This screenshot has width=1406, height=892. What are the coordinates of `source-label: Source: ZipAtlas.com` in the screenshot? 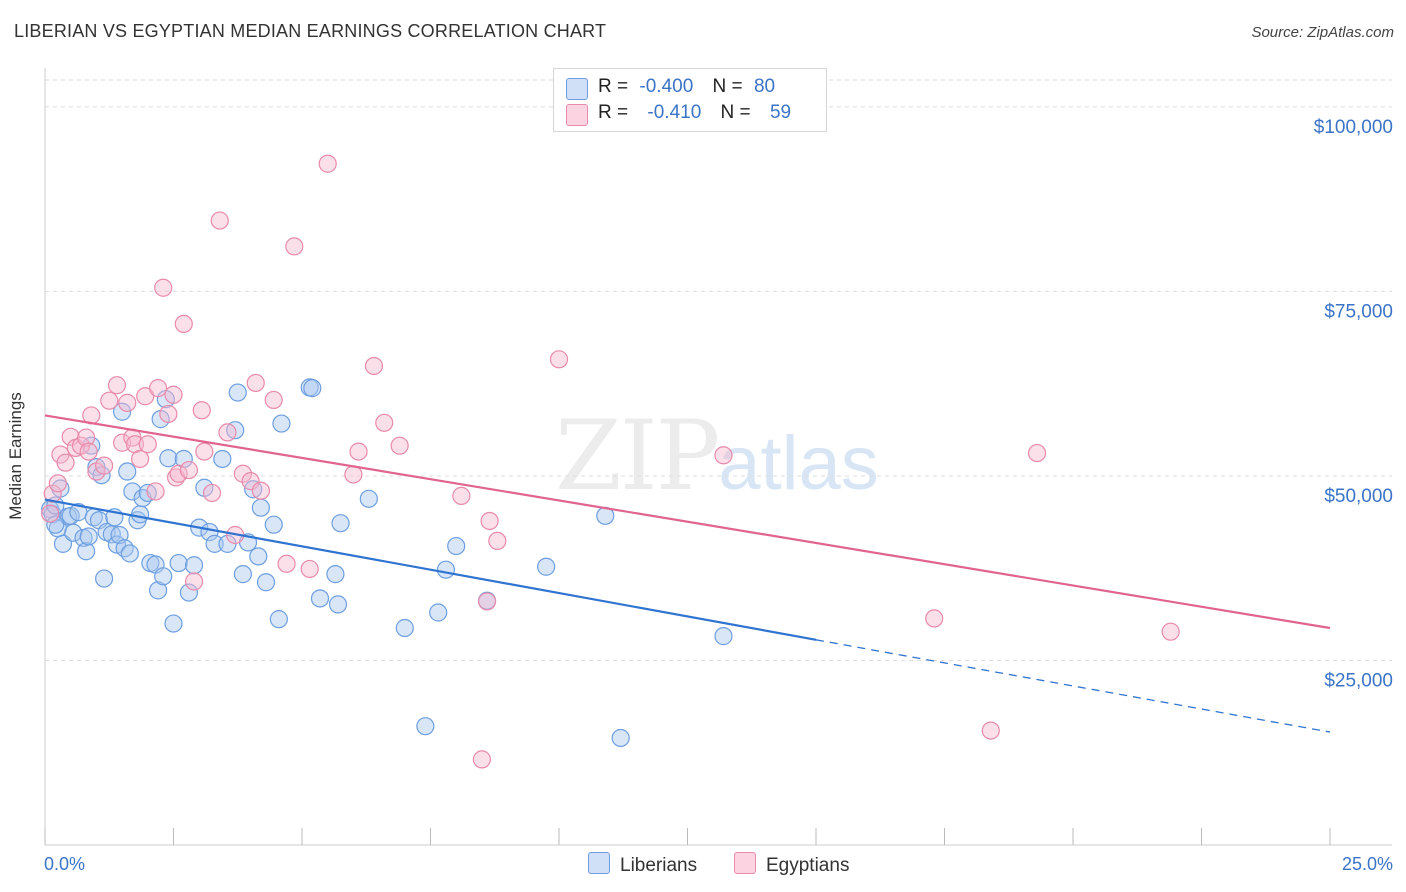 It's located at (1322, 32).